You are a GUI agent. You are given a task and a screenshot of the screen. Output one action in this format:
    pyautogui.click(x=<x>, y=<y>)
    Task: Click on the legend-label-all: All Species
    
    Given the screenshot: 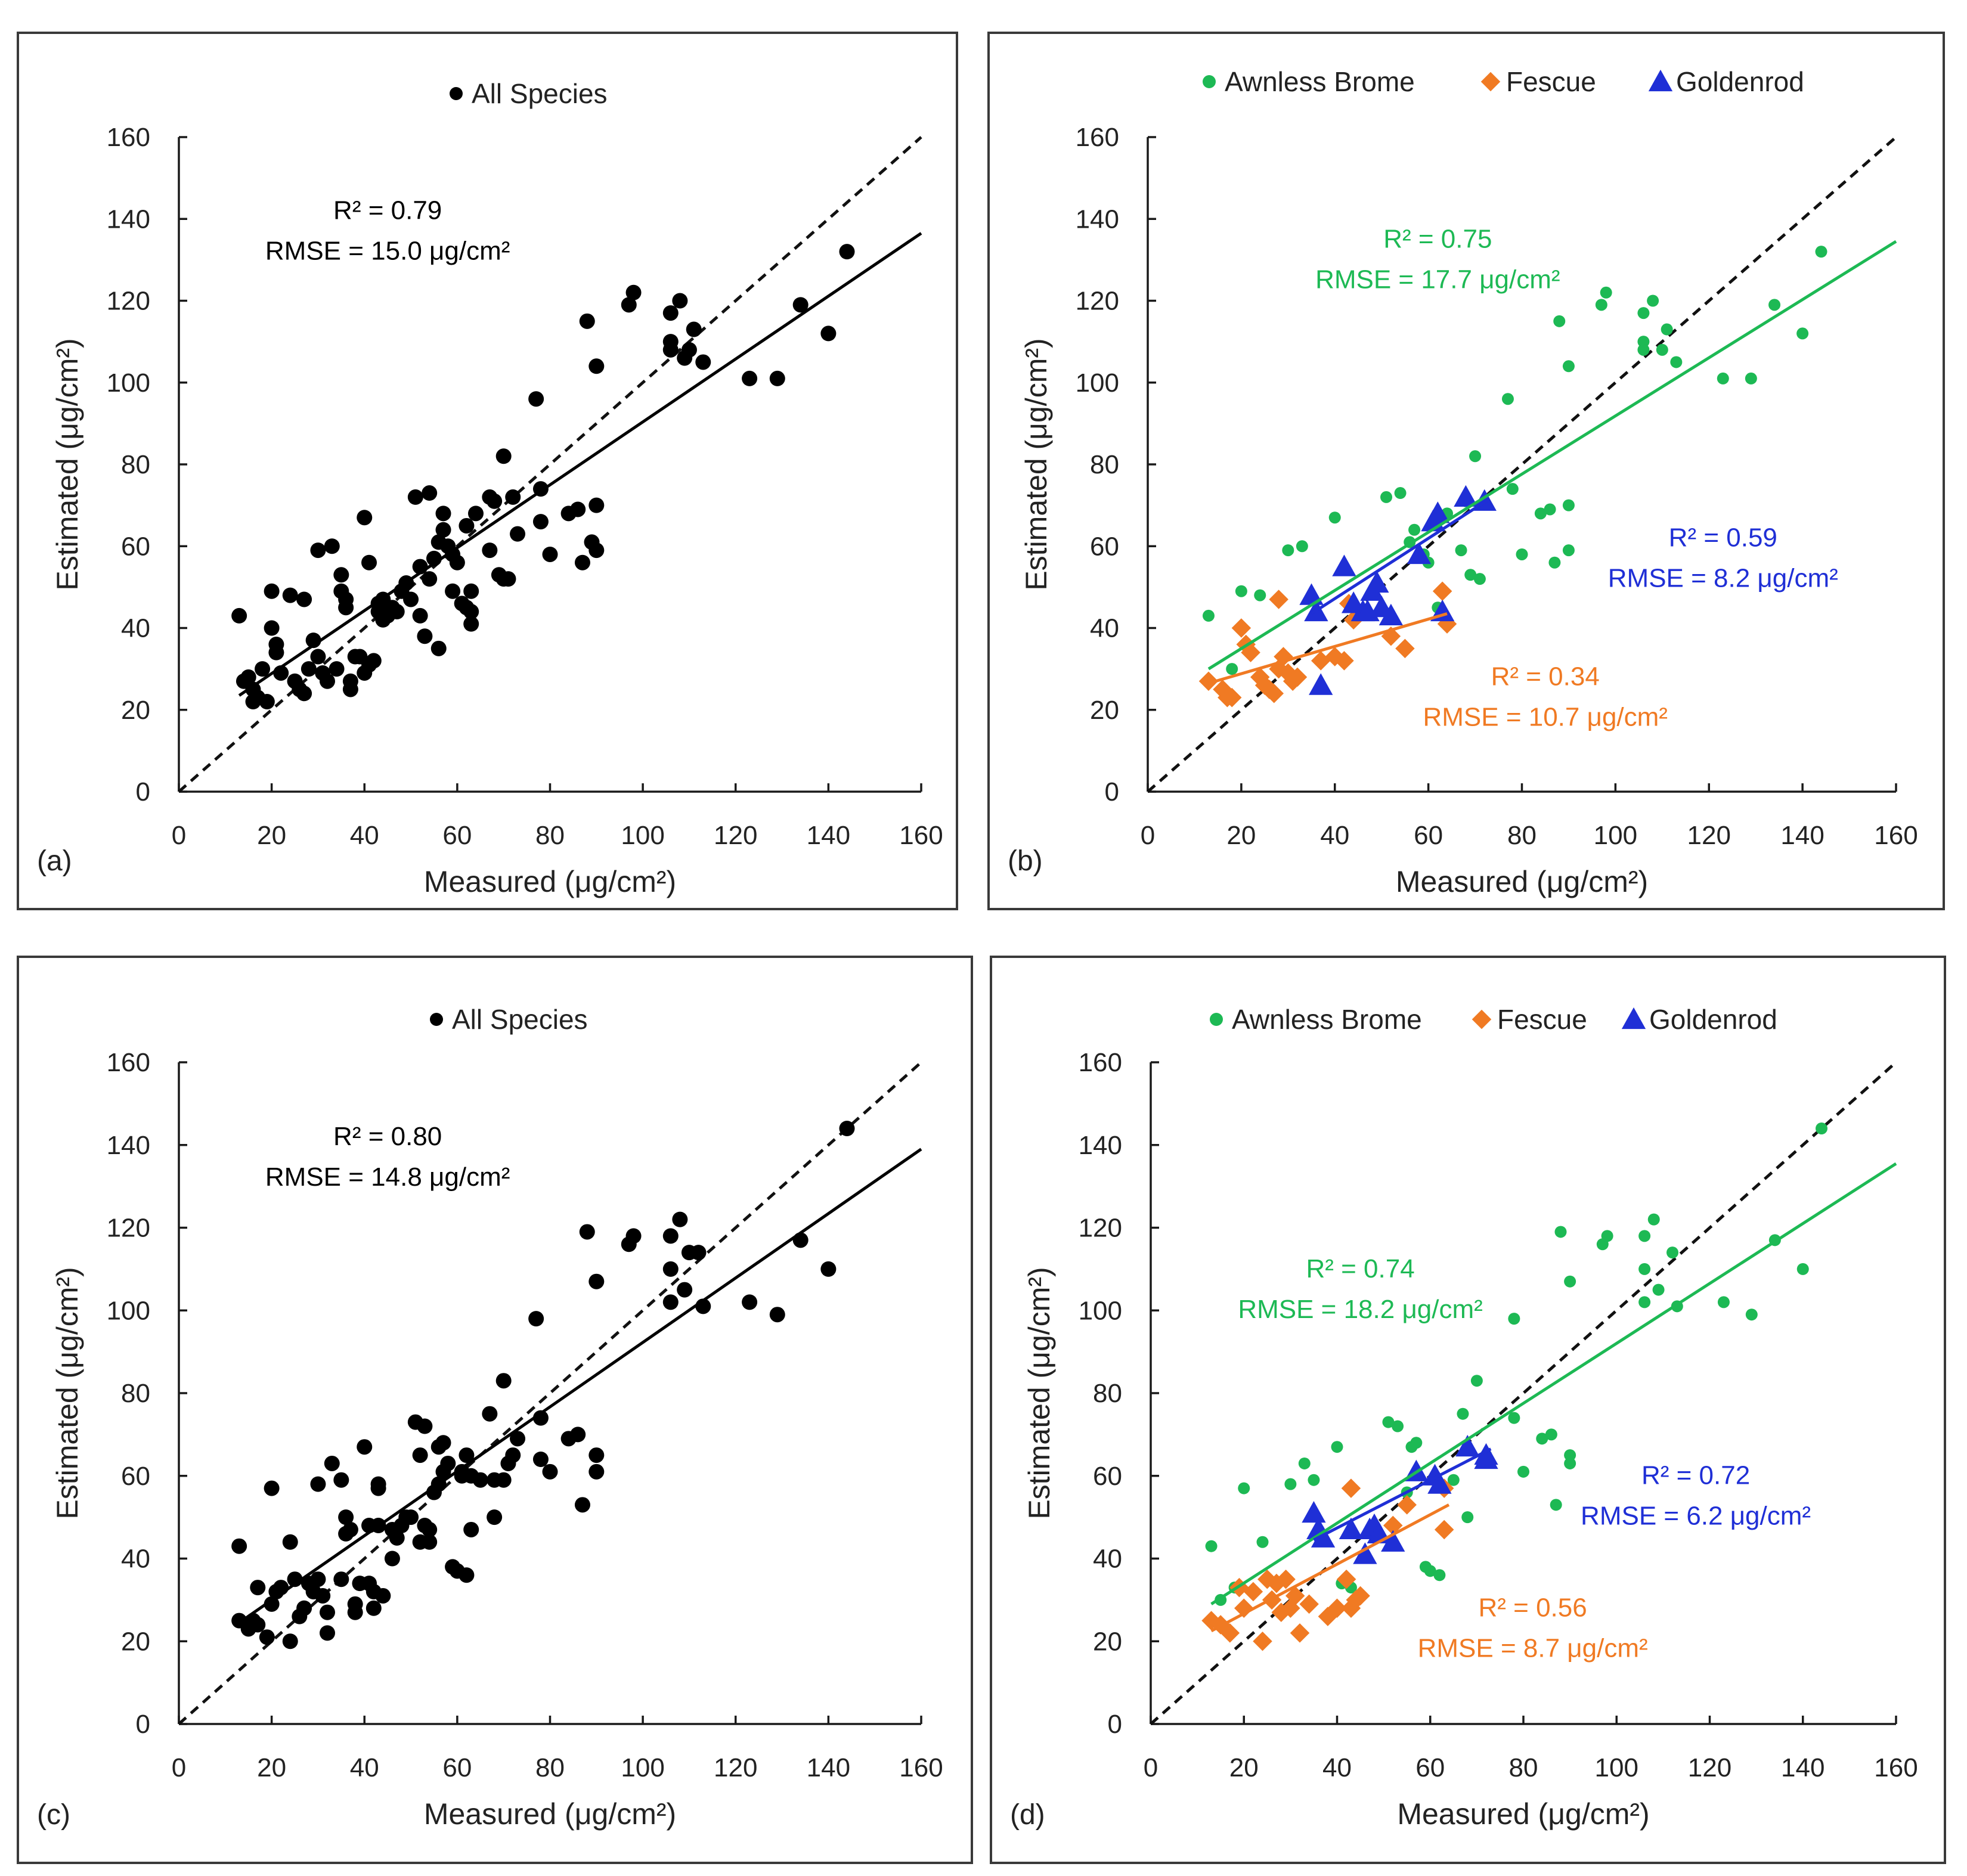 What is the action you would take?
    pyautogui.click(x=540, y=93)
    